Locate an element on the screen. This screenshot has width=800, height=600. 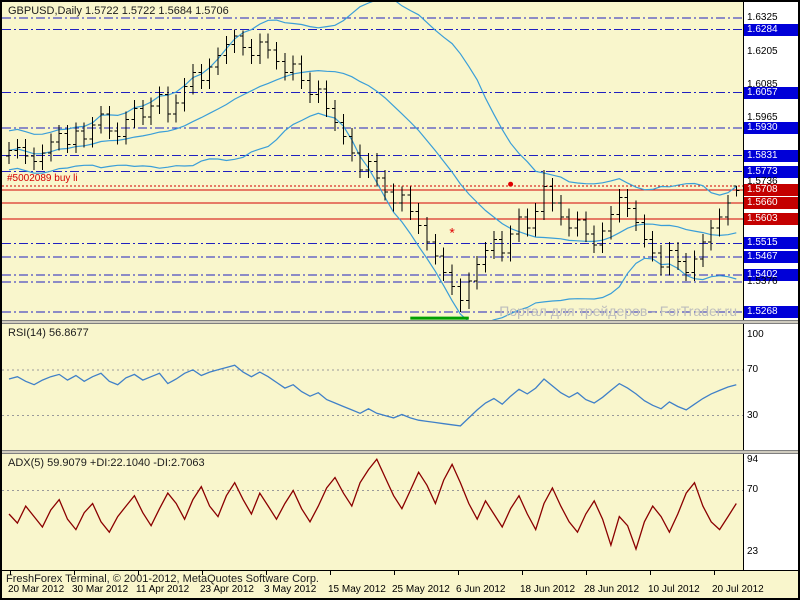
time-scale-label: 11 Apr 2012 is located at coordinates (163, 589).